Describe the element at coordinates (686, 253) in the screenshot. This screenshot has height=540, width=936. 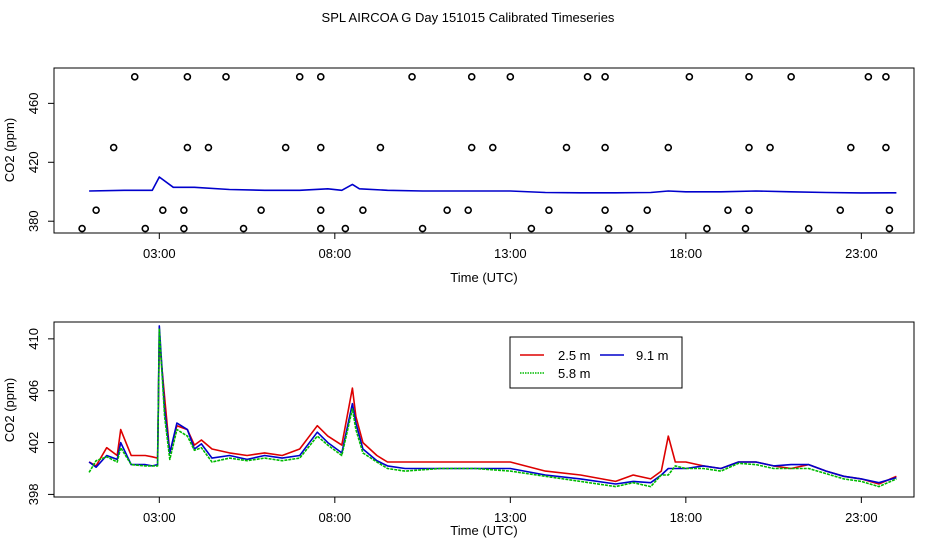
I see `top-x-tick-label: 18:00` at that location.